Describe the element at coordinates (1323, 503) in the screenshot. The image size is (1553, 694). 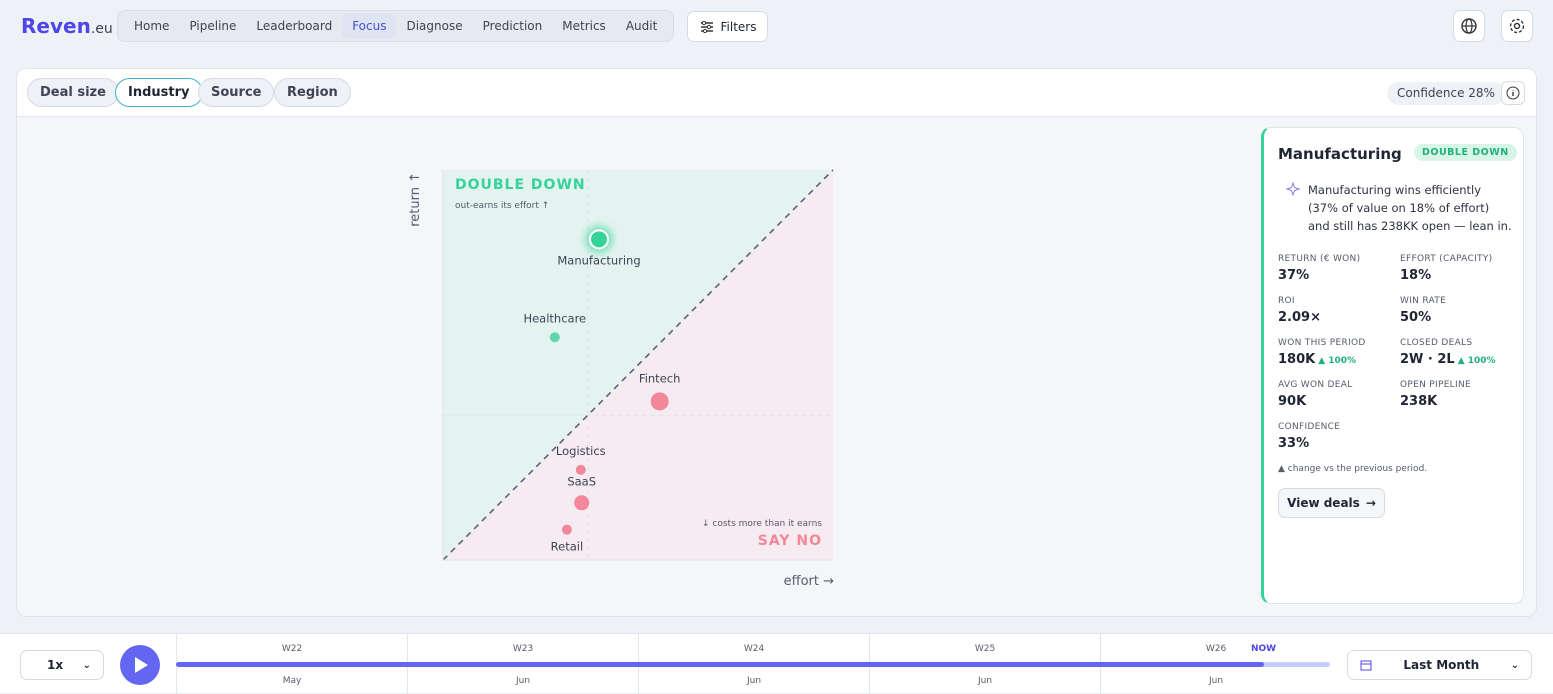
I see `view-deals-label: View deals` at that location.